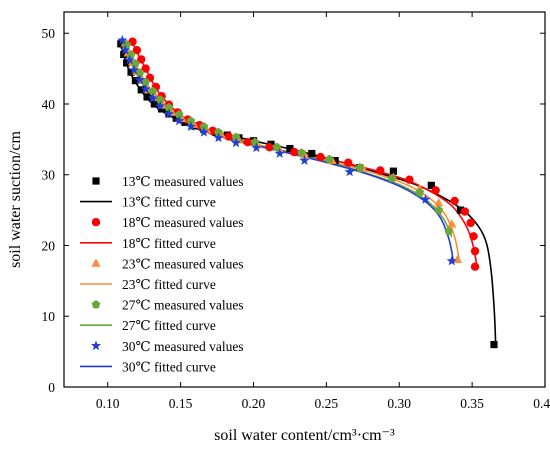 The height and width of the screenshot is (452, 550). What do you see at coordinates (183, 305) in the screenshot?
I see `legend-label: 27℃ measured values` at bounding box center [183, 305].